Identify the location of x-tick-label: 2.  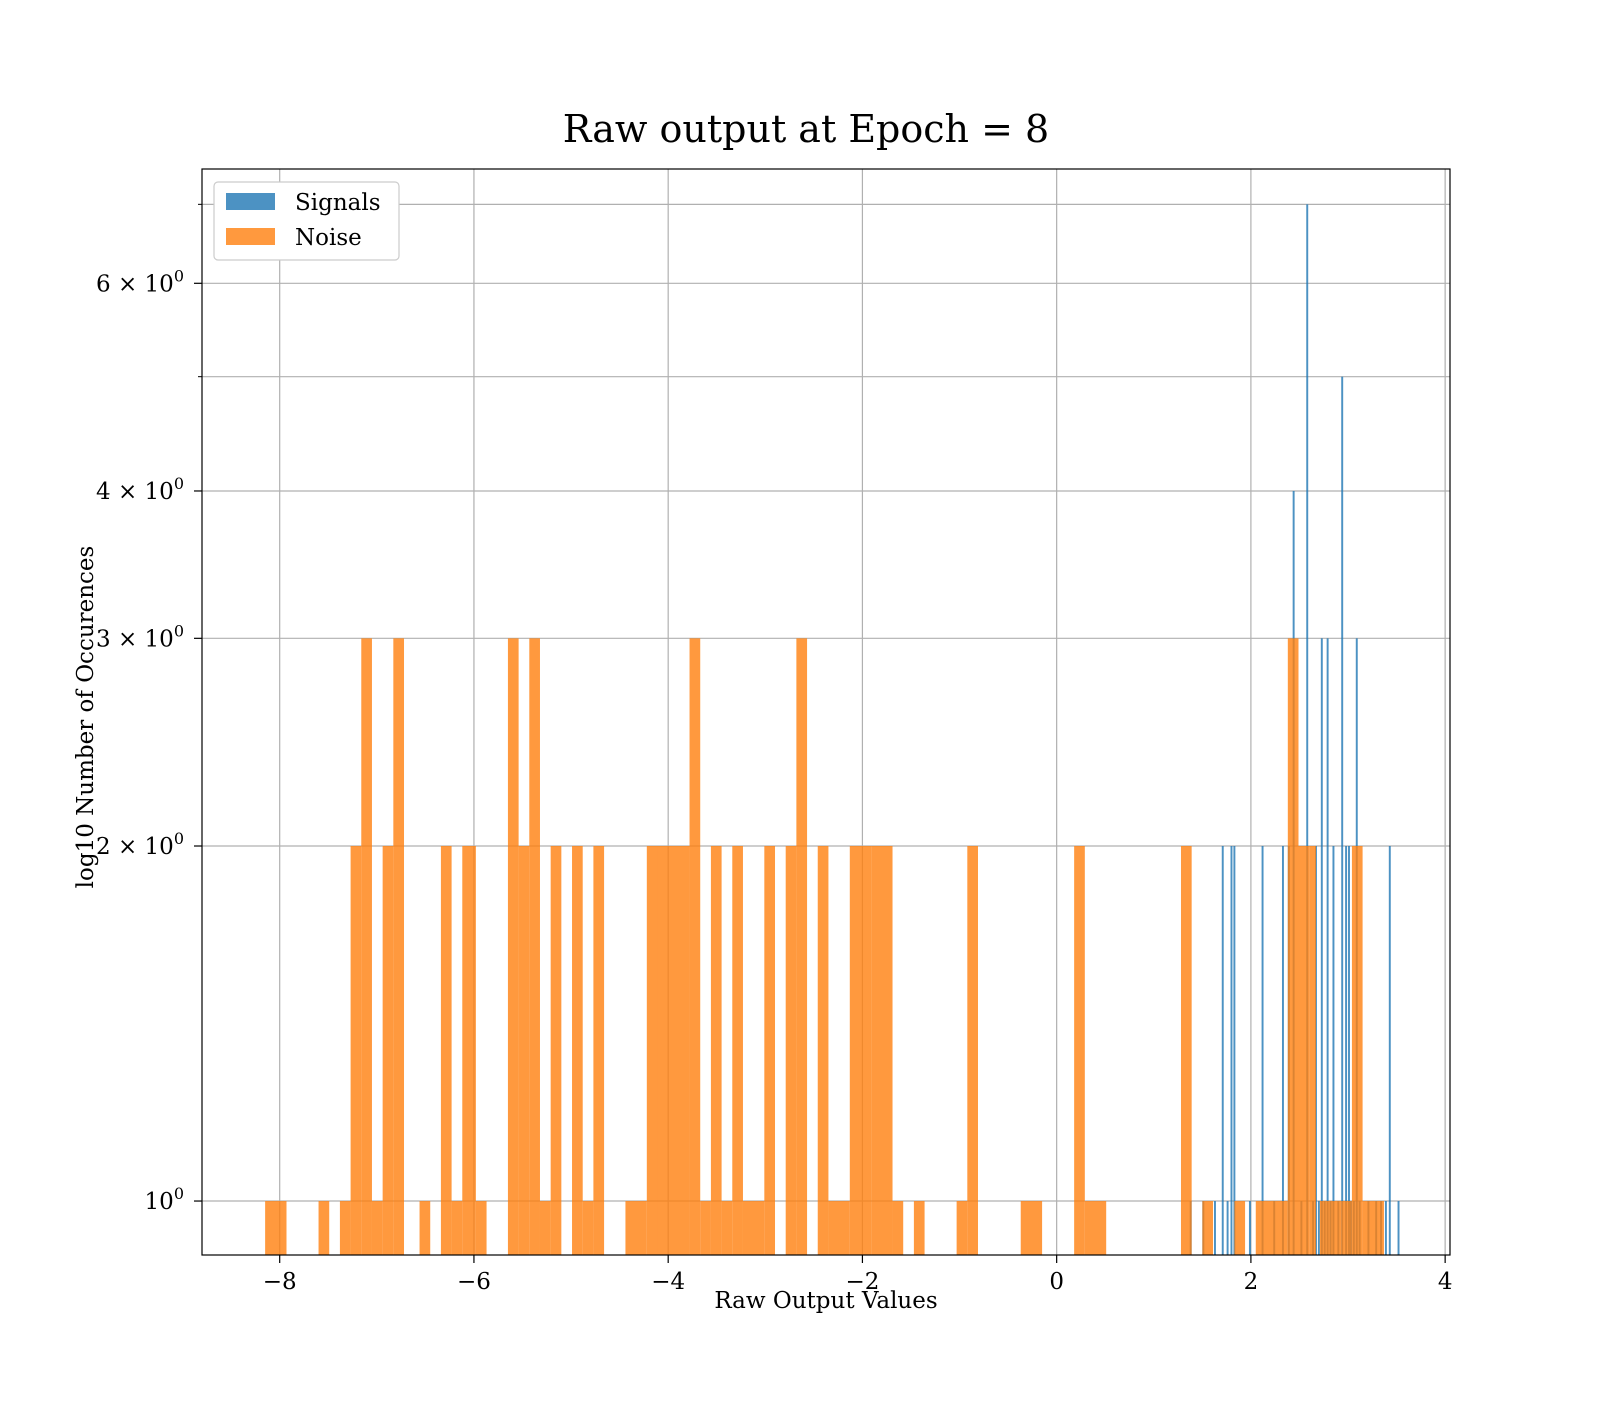
(1251, 1282).